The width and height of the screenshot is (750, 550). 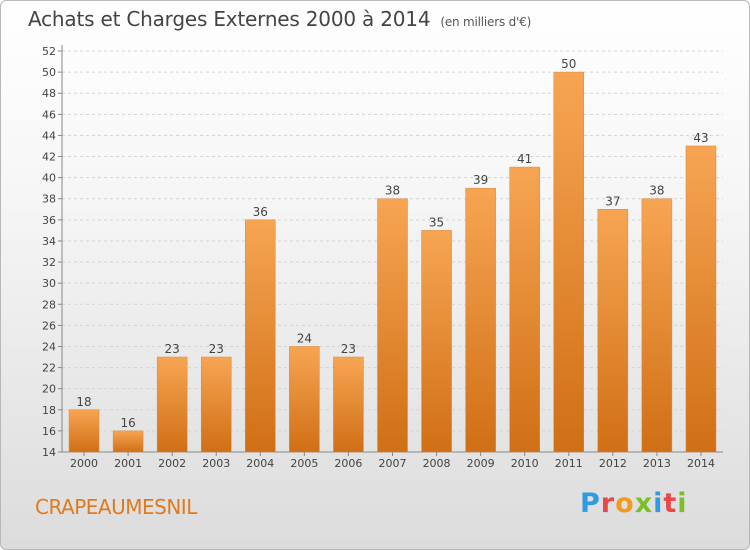 What do you see at coordinates (590, 503) in the screenshot?
I see `logo-letter: P` at bounding box center [590, 503].